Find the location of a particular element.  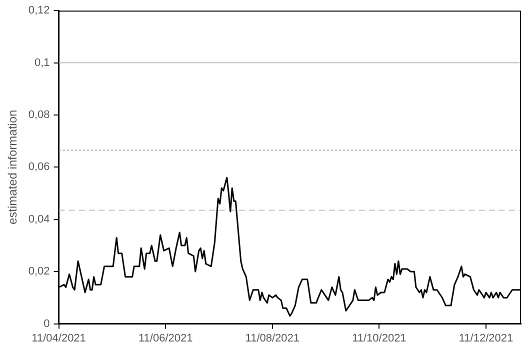

y-axis-title: estimated information is located at coordinates (13, 167).